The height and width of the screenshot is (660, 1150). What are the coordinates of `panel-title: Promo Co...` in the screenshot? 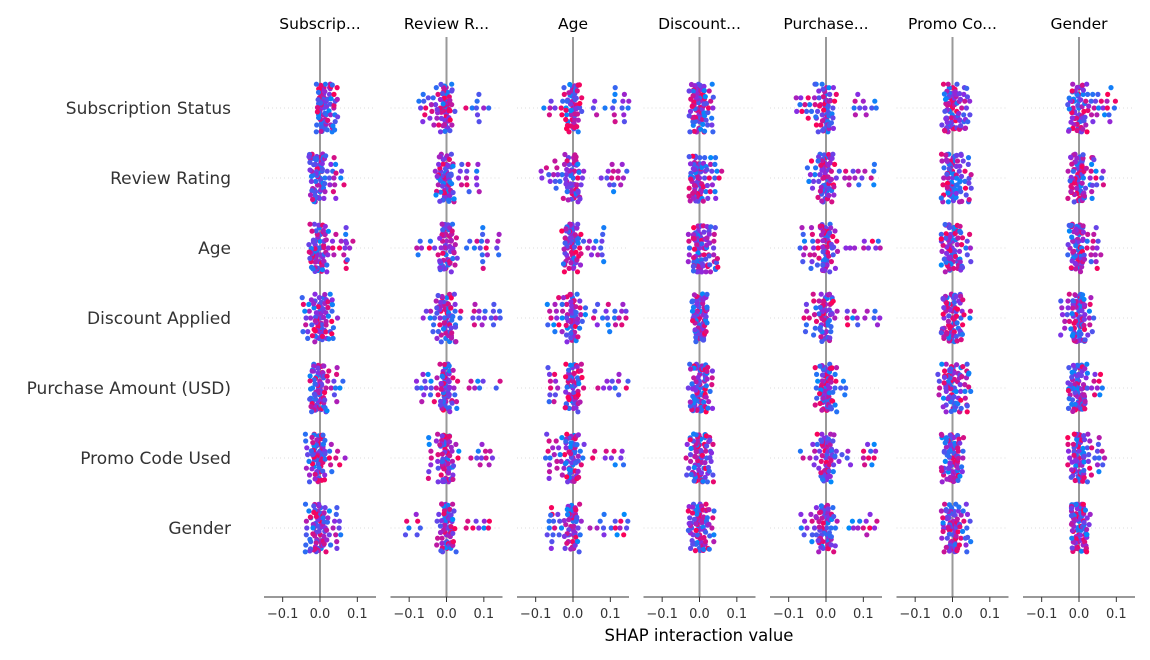 It's located at (952, 24).